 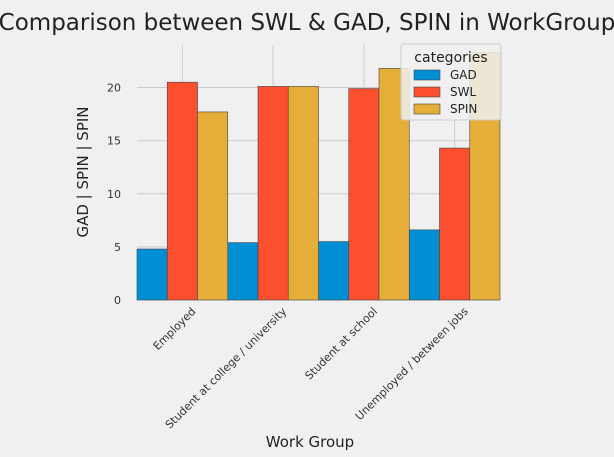 What do you see at coordinates (117, 300) in the screenshot?
I see `y-tick-label: 0` at bounding box center [117, 300].